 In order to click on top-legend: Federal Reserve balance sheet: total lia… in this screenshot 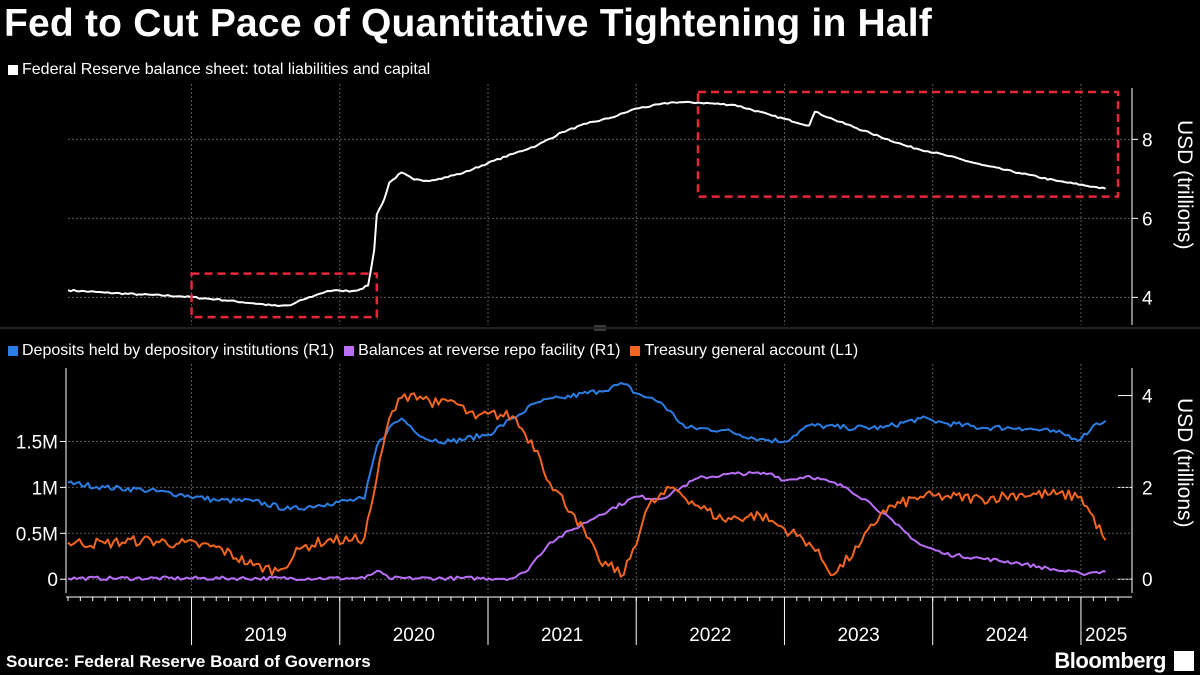, I will do `click(224, 70)`.